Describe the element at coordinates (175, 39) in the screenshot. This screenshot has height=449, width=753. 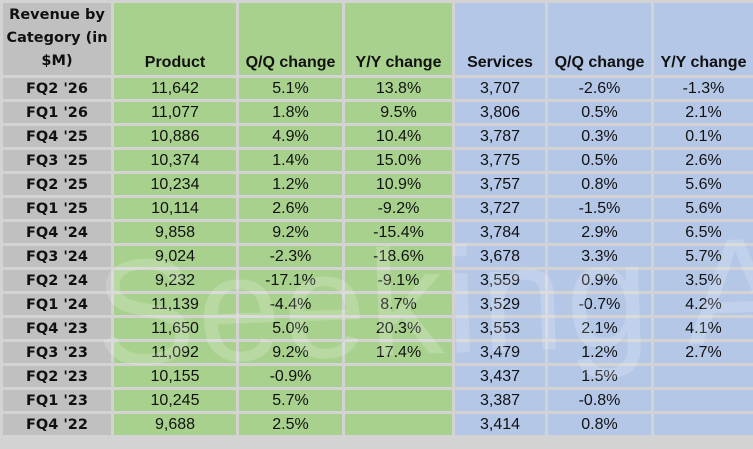
I see `header-product: Product` at that location.